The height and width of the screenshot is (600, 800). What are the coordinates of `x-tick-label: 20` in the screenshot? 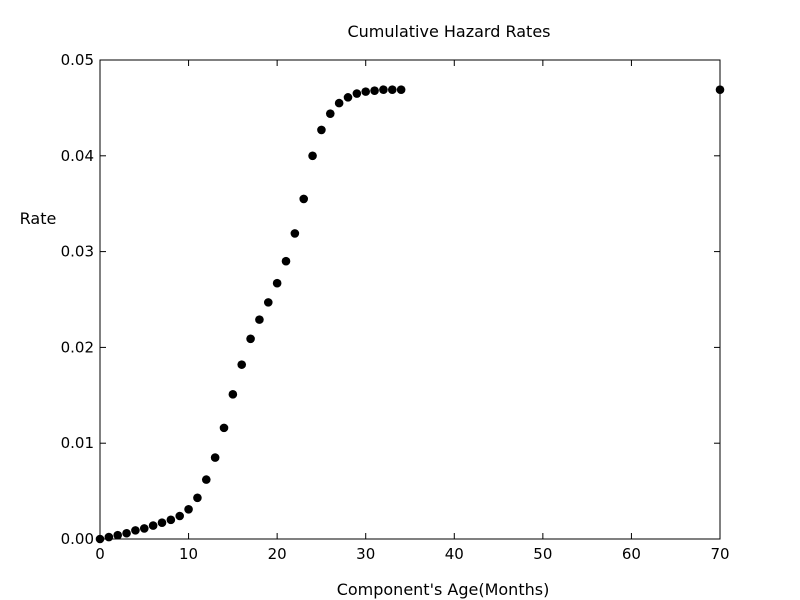 It's located at (277, 554).